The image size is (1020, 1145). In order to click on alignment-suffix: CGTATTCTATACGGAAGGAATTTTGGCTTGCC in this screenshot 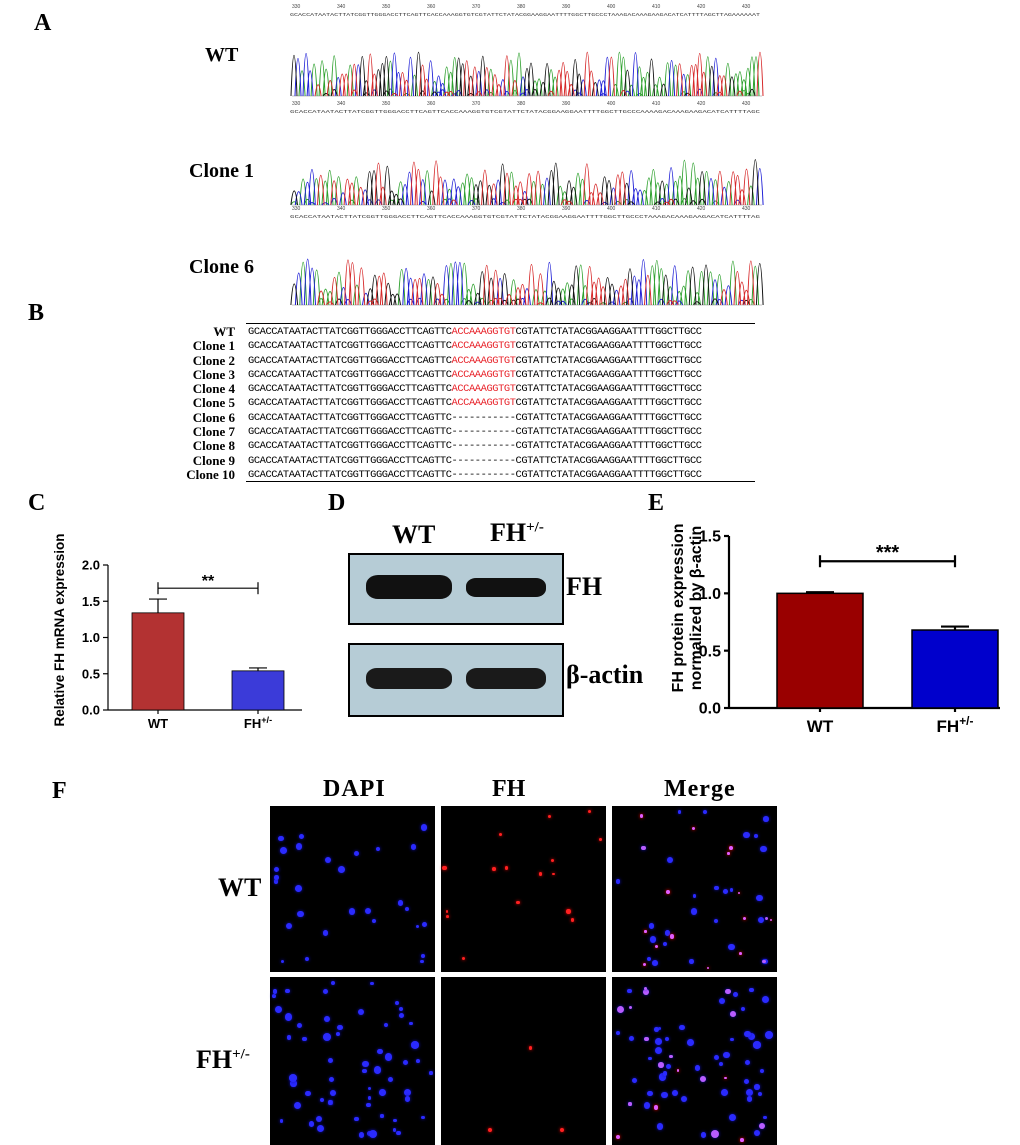, I will do `click(609, 360)`.